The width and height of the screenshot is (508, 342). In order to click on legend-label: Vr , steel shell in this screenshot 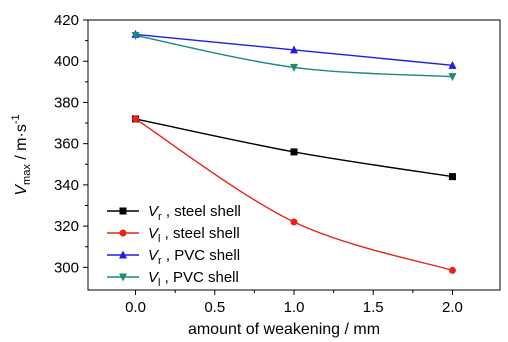, I will do `click(194, 213)`.